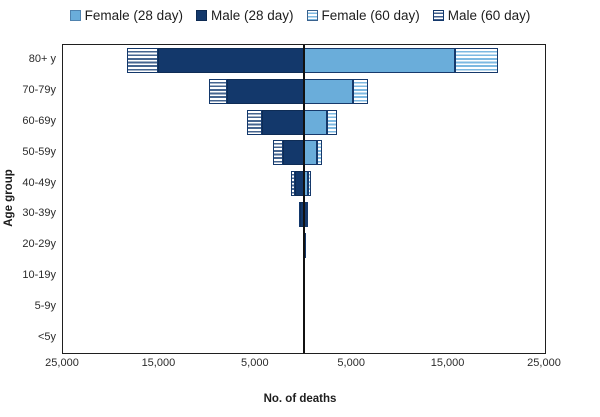  What do you see at coordinates (142, 60) in the screenshot?
I see `bar-male-60day-80-y` at bounding box center [142, 60].